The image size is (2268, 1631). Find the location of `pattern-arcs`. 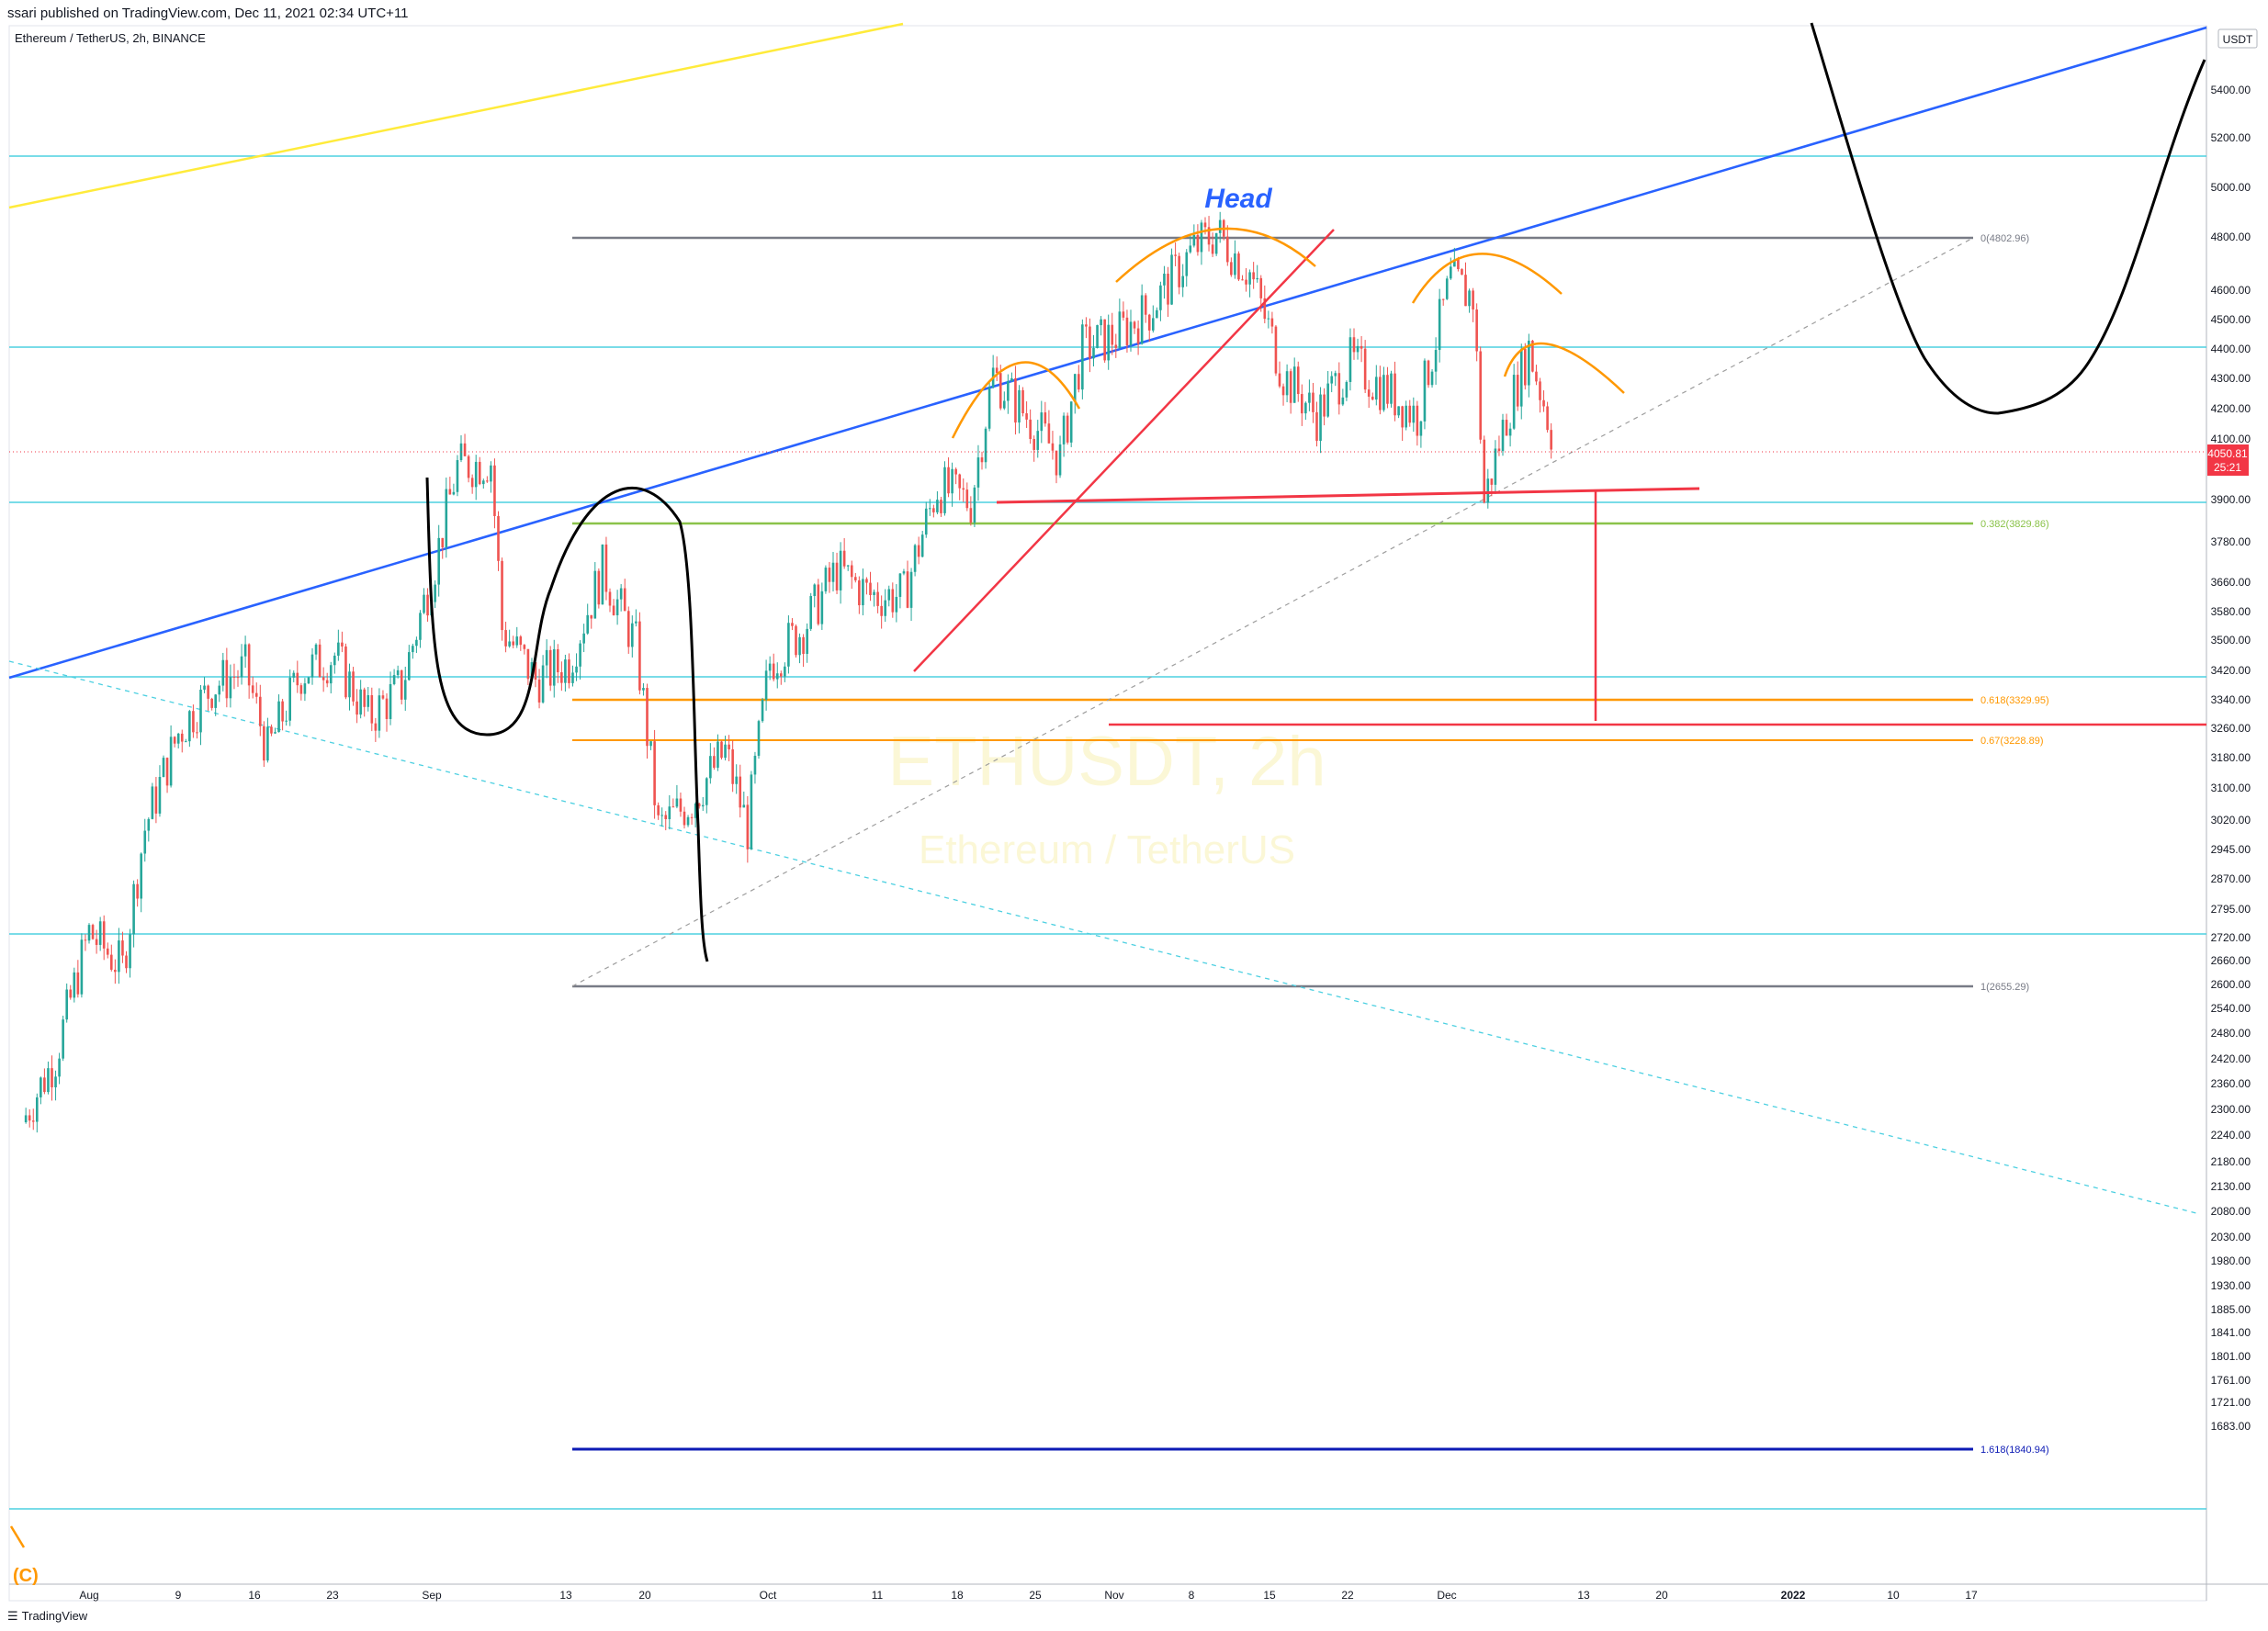

pattern-arcs is located at coordinates (1288, 333).